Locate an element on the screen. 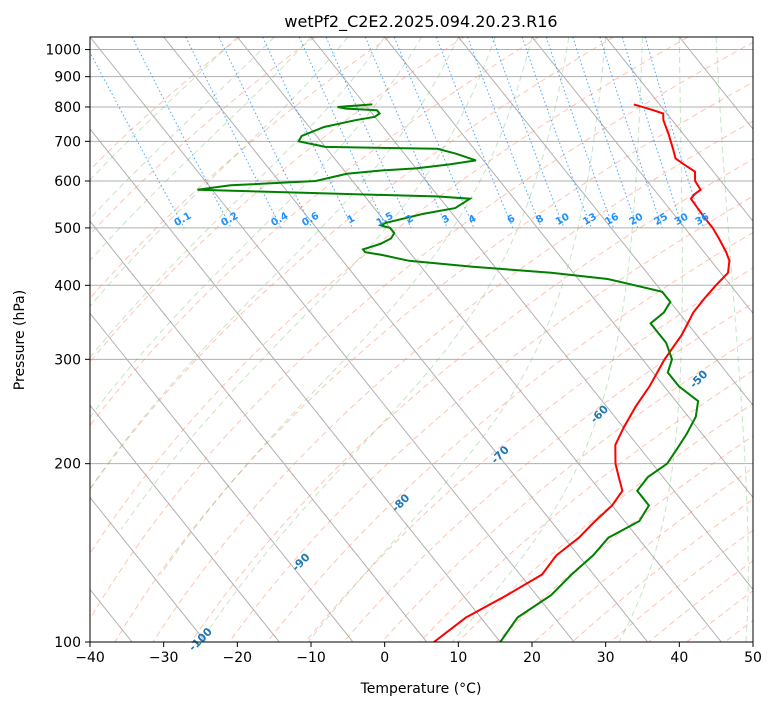  x-tick-label: 40 is located at coordinates (679, 658).